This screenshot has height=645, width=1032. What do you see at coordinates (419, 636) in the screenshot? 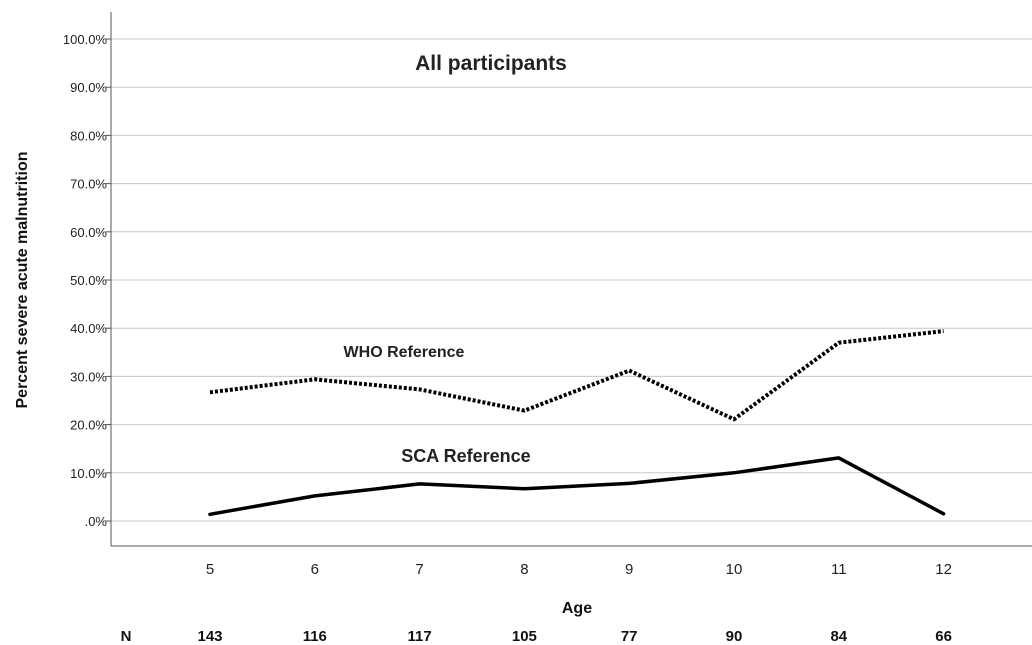
I see `n-value: 117` at bounding box center [419, 636].